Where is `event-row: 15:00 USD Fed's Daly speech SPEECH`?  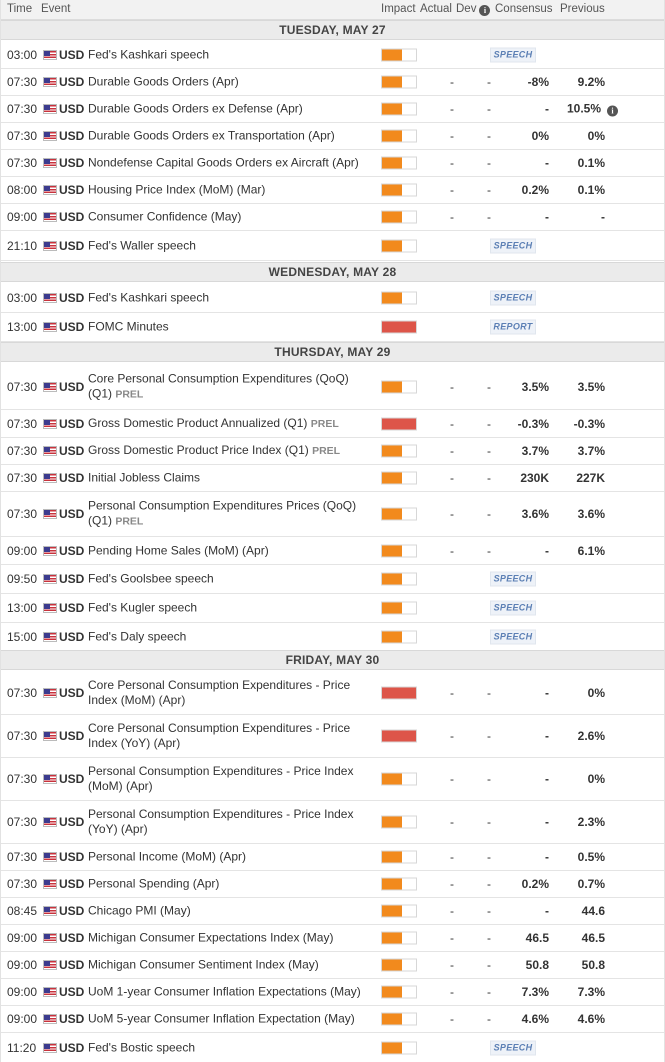 event-row: 15:00 USD Fed's Daly speech SPEECH is located at coordinates (332, 637).